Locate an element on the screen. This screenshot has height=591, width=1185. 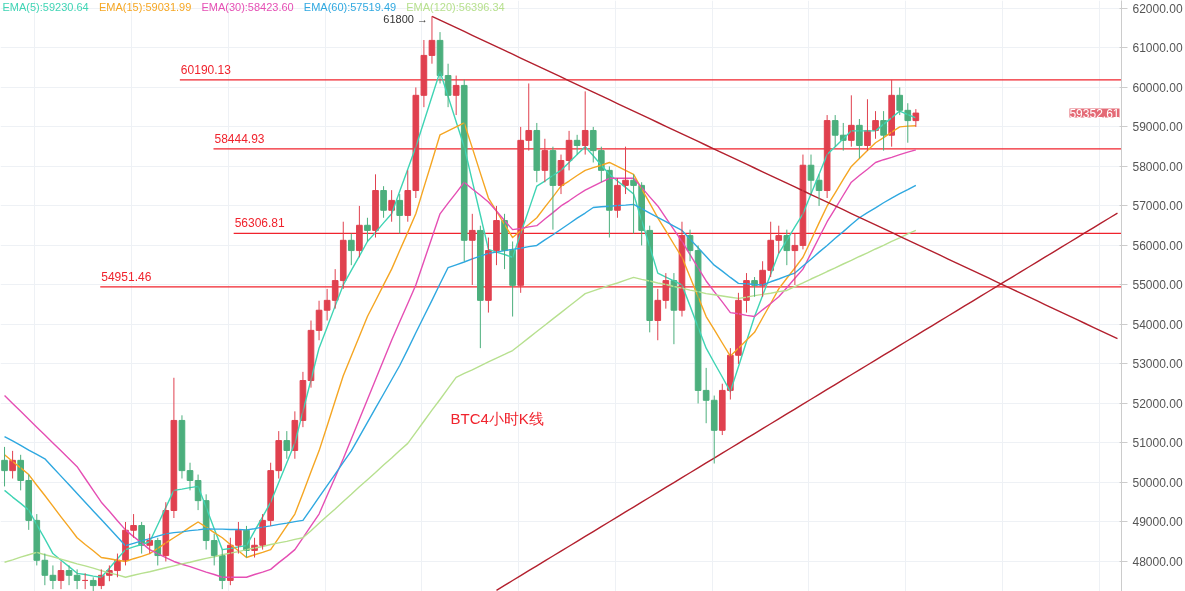
y-tick-label: 54000.00 is located at coordinates (1157, 324).